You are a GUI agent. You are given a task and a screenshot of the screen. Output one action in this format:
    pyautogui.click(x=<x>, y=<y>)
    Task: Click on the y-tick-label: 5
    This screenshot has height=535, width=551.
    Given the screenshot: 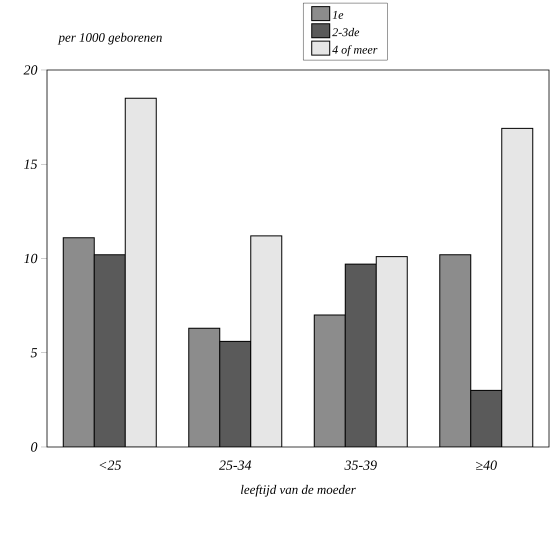 What is the action you would take?
    pyautogui.click(x=34, y=353)
    